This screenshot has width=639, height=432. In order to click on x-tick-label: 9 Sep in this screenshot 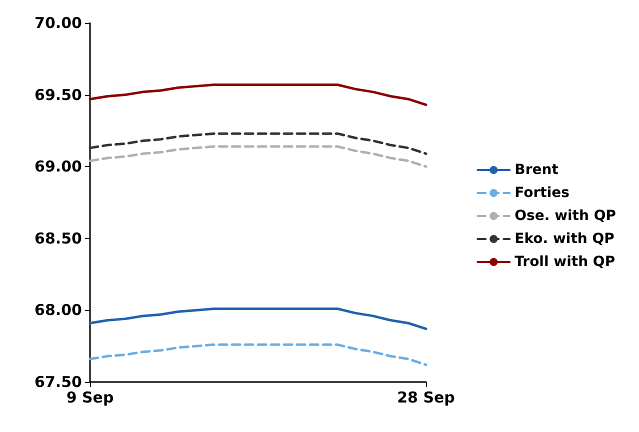, I will do `click(90, 397)`.